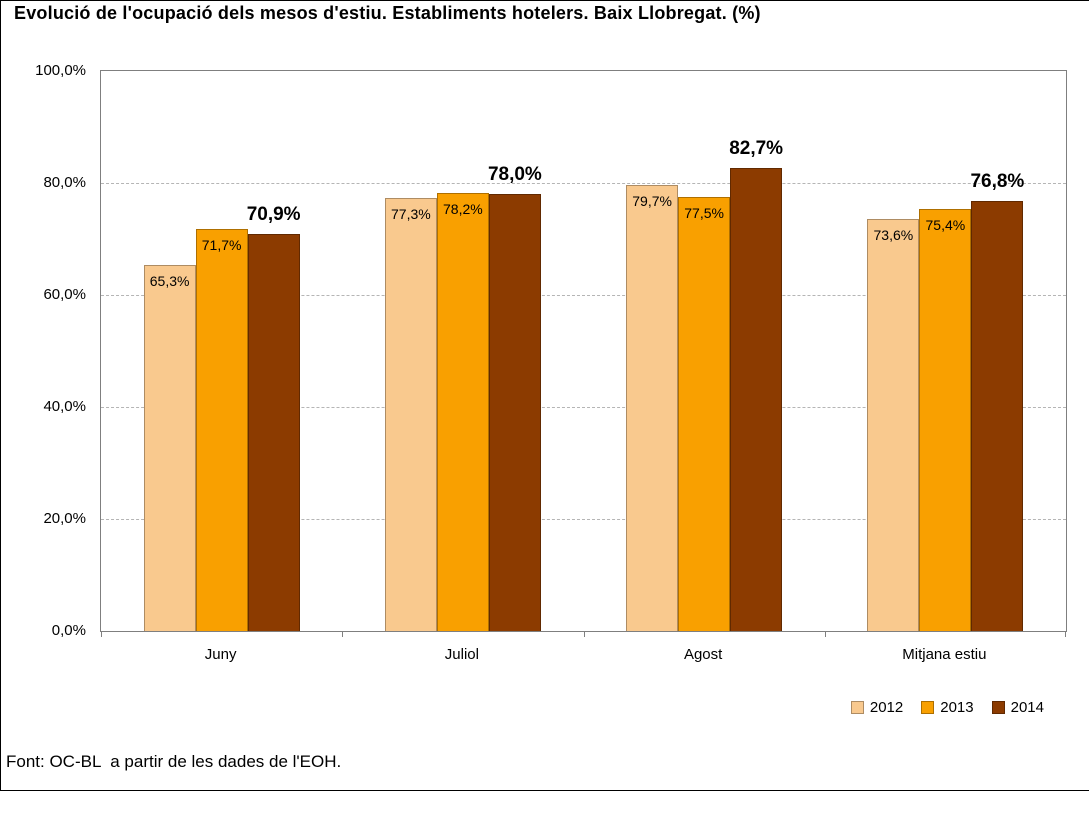 The image size is (1090, 830). What do you see at coordinates (221, 430) in the screenshot?
I see `bar-2013-juny` at bounding box center [221, 430].